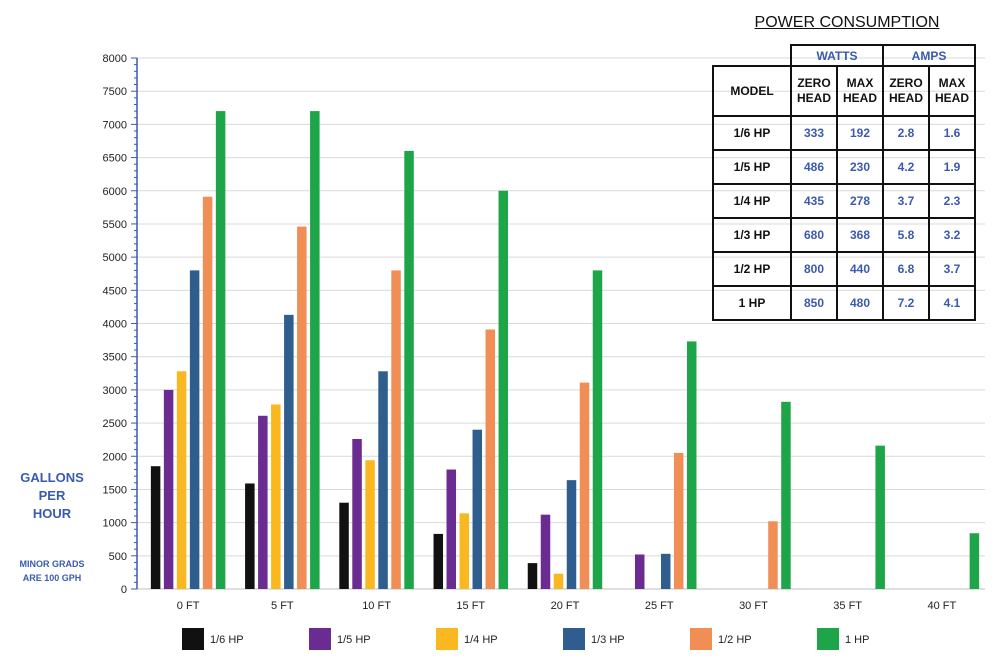 This screenshot has width=1000, height=662. I want to click on watts-zero-cell: 333, so click(814, 133).